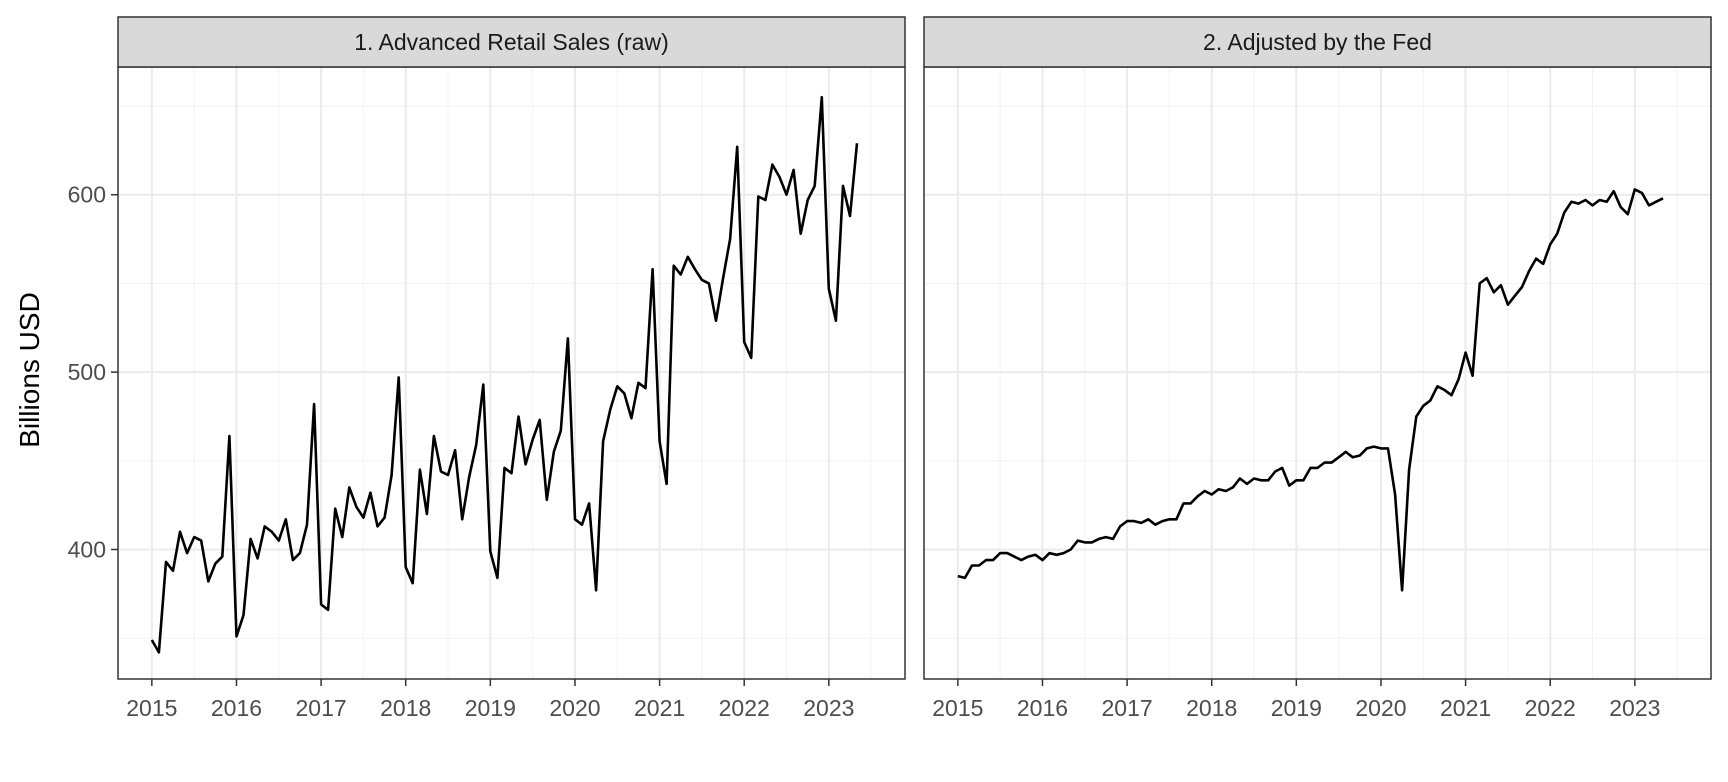 The width and height of the screenshot is (1728, 782). What do you see at coordinates (1550, 708) in the screenshot?
I see `panel-2-x-tick-label: 2022` at bounding box center [1550, 708].